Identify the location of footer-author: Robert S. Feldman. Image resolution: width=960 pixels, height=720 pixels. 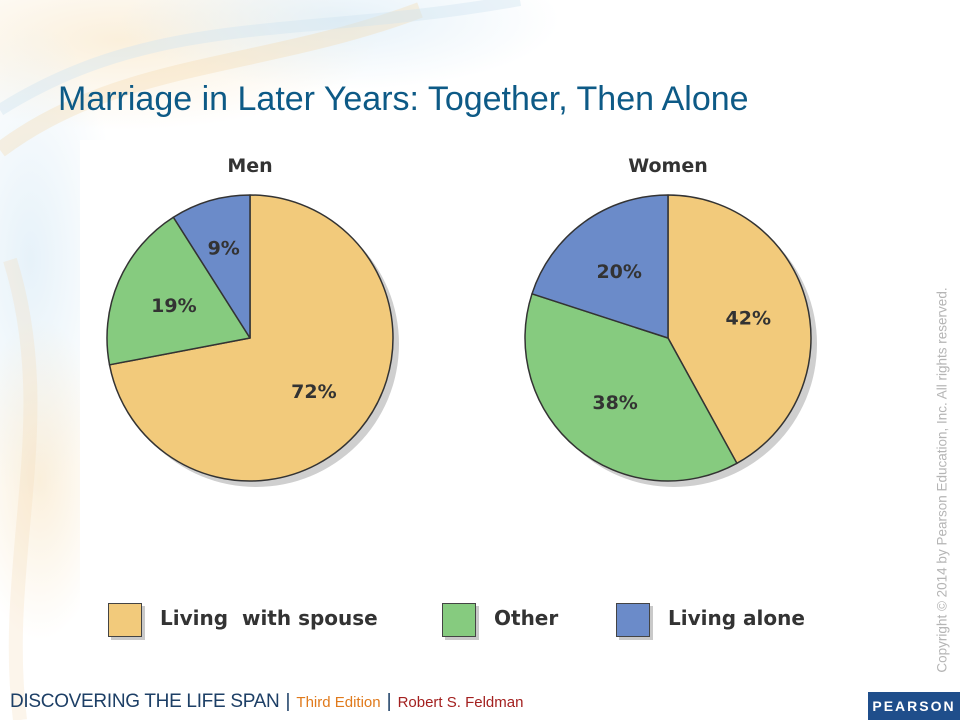
(460, 702).